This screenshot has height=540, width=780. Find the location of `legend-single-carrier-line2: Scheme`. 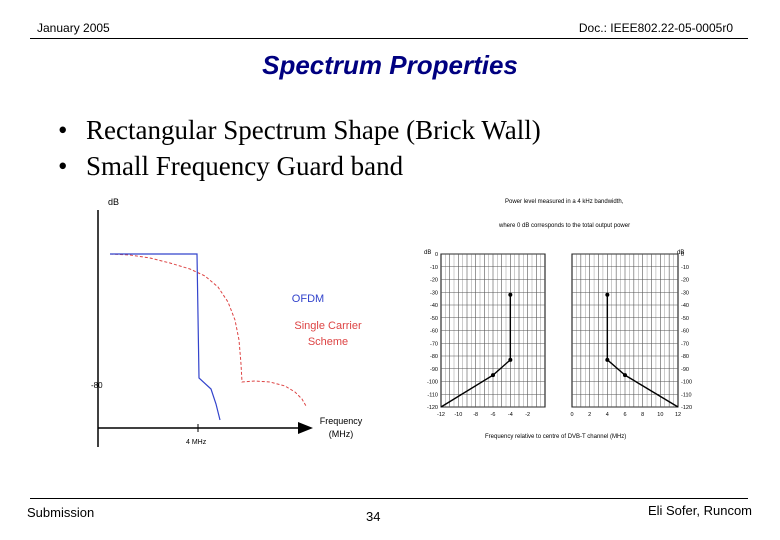

legend-single-carrier-line2: Scheme is located at coordinates (328, 342).